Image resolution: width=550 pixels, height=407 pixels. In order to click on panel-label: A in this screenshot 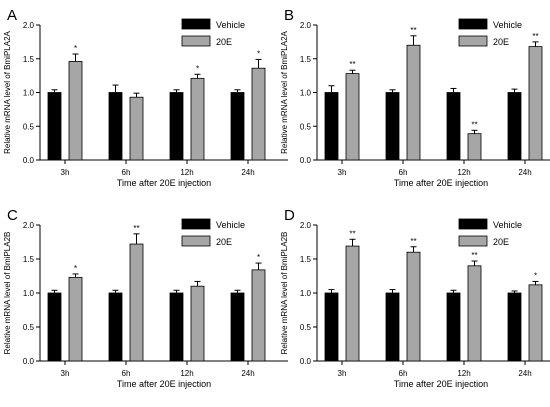, I will do `click(12, 15)`.